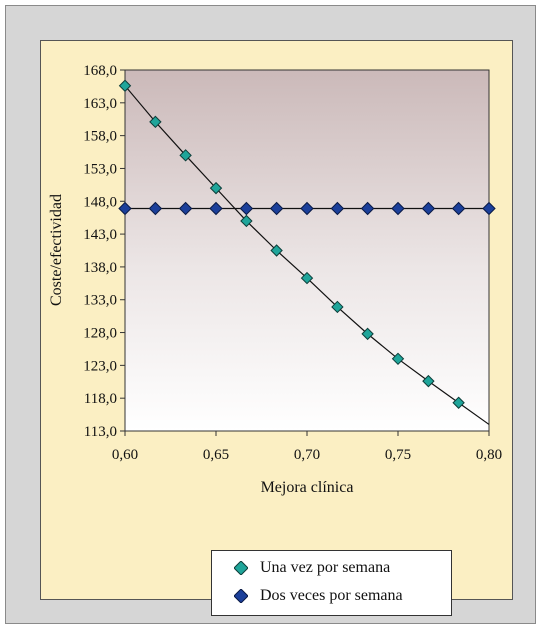  I want to click on x-axis: 0,60 0,65 0,70 0,75 0,80, so click(307, 447).